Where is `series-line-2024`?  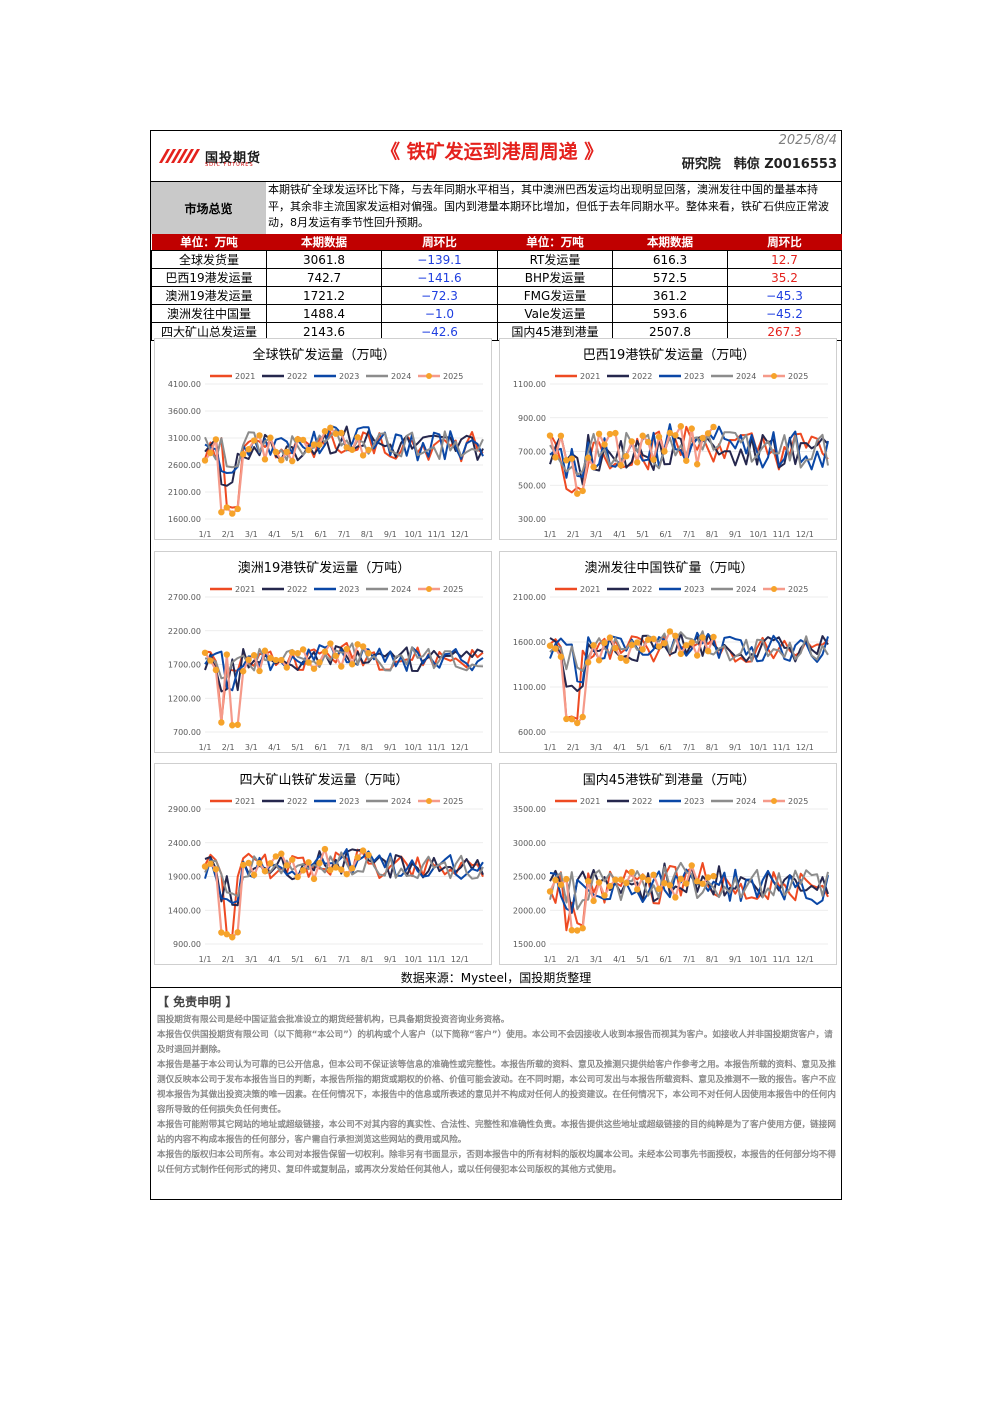 series-line-2024 is located at coordinates (344, 661).